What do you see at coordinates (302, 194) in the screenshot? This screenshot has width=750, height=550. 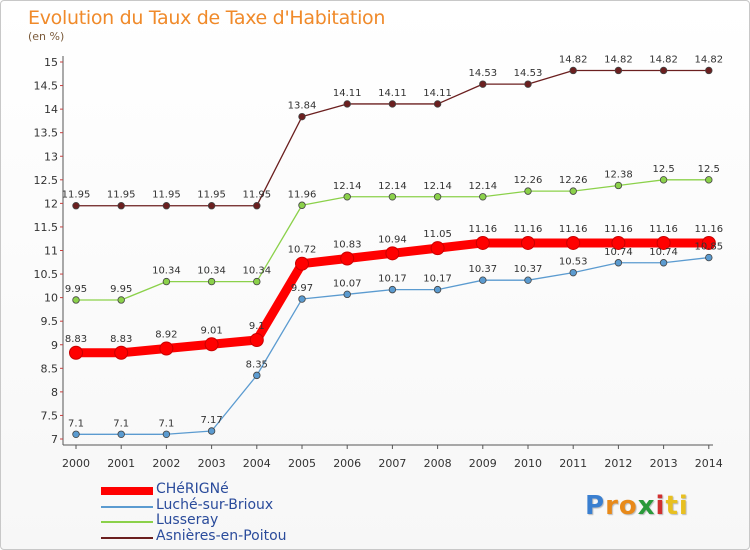 I see `data-label: 11.96` at bounding box center [302, 194].